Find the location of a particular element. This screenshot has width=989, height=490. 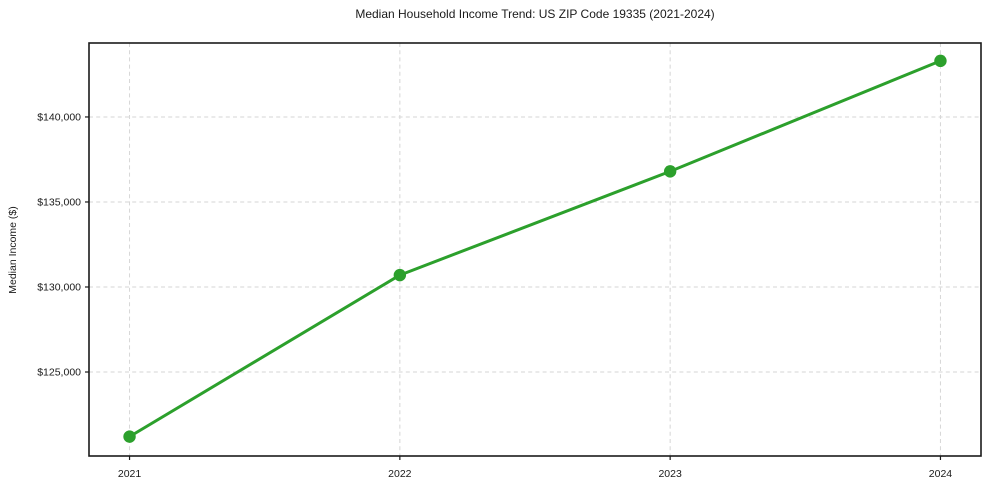

x-tick-label: 2024 is located at coordinates (941, 474).